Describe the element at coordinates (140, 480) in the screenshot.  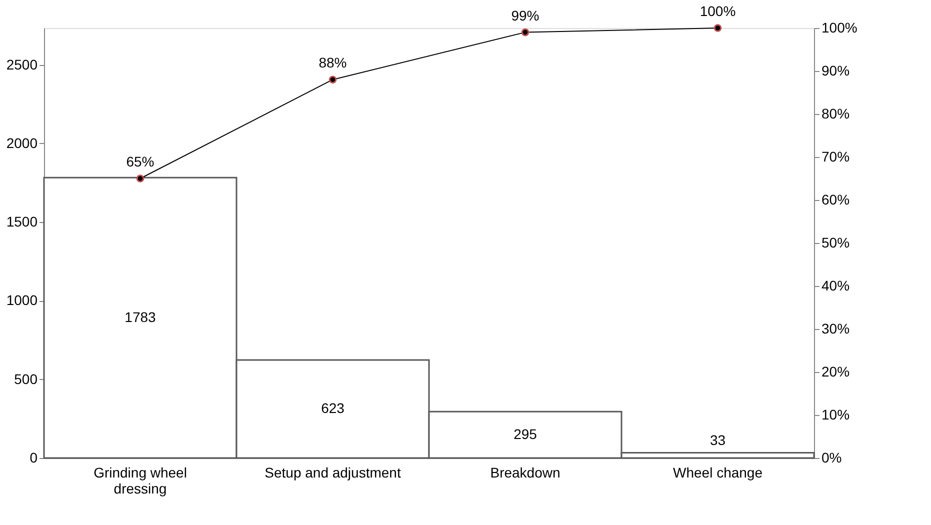
I see `x-tick-label: Grinding wheel dressing` at that location.